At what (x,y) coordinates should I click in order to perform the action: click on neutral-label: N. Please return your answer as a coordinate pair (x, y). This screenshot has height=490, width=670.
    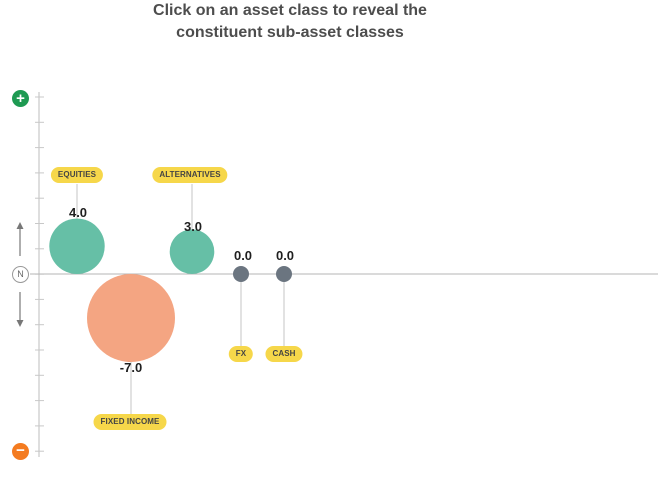
    Looking at the image, I should click on (20, 274).